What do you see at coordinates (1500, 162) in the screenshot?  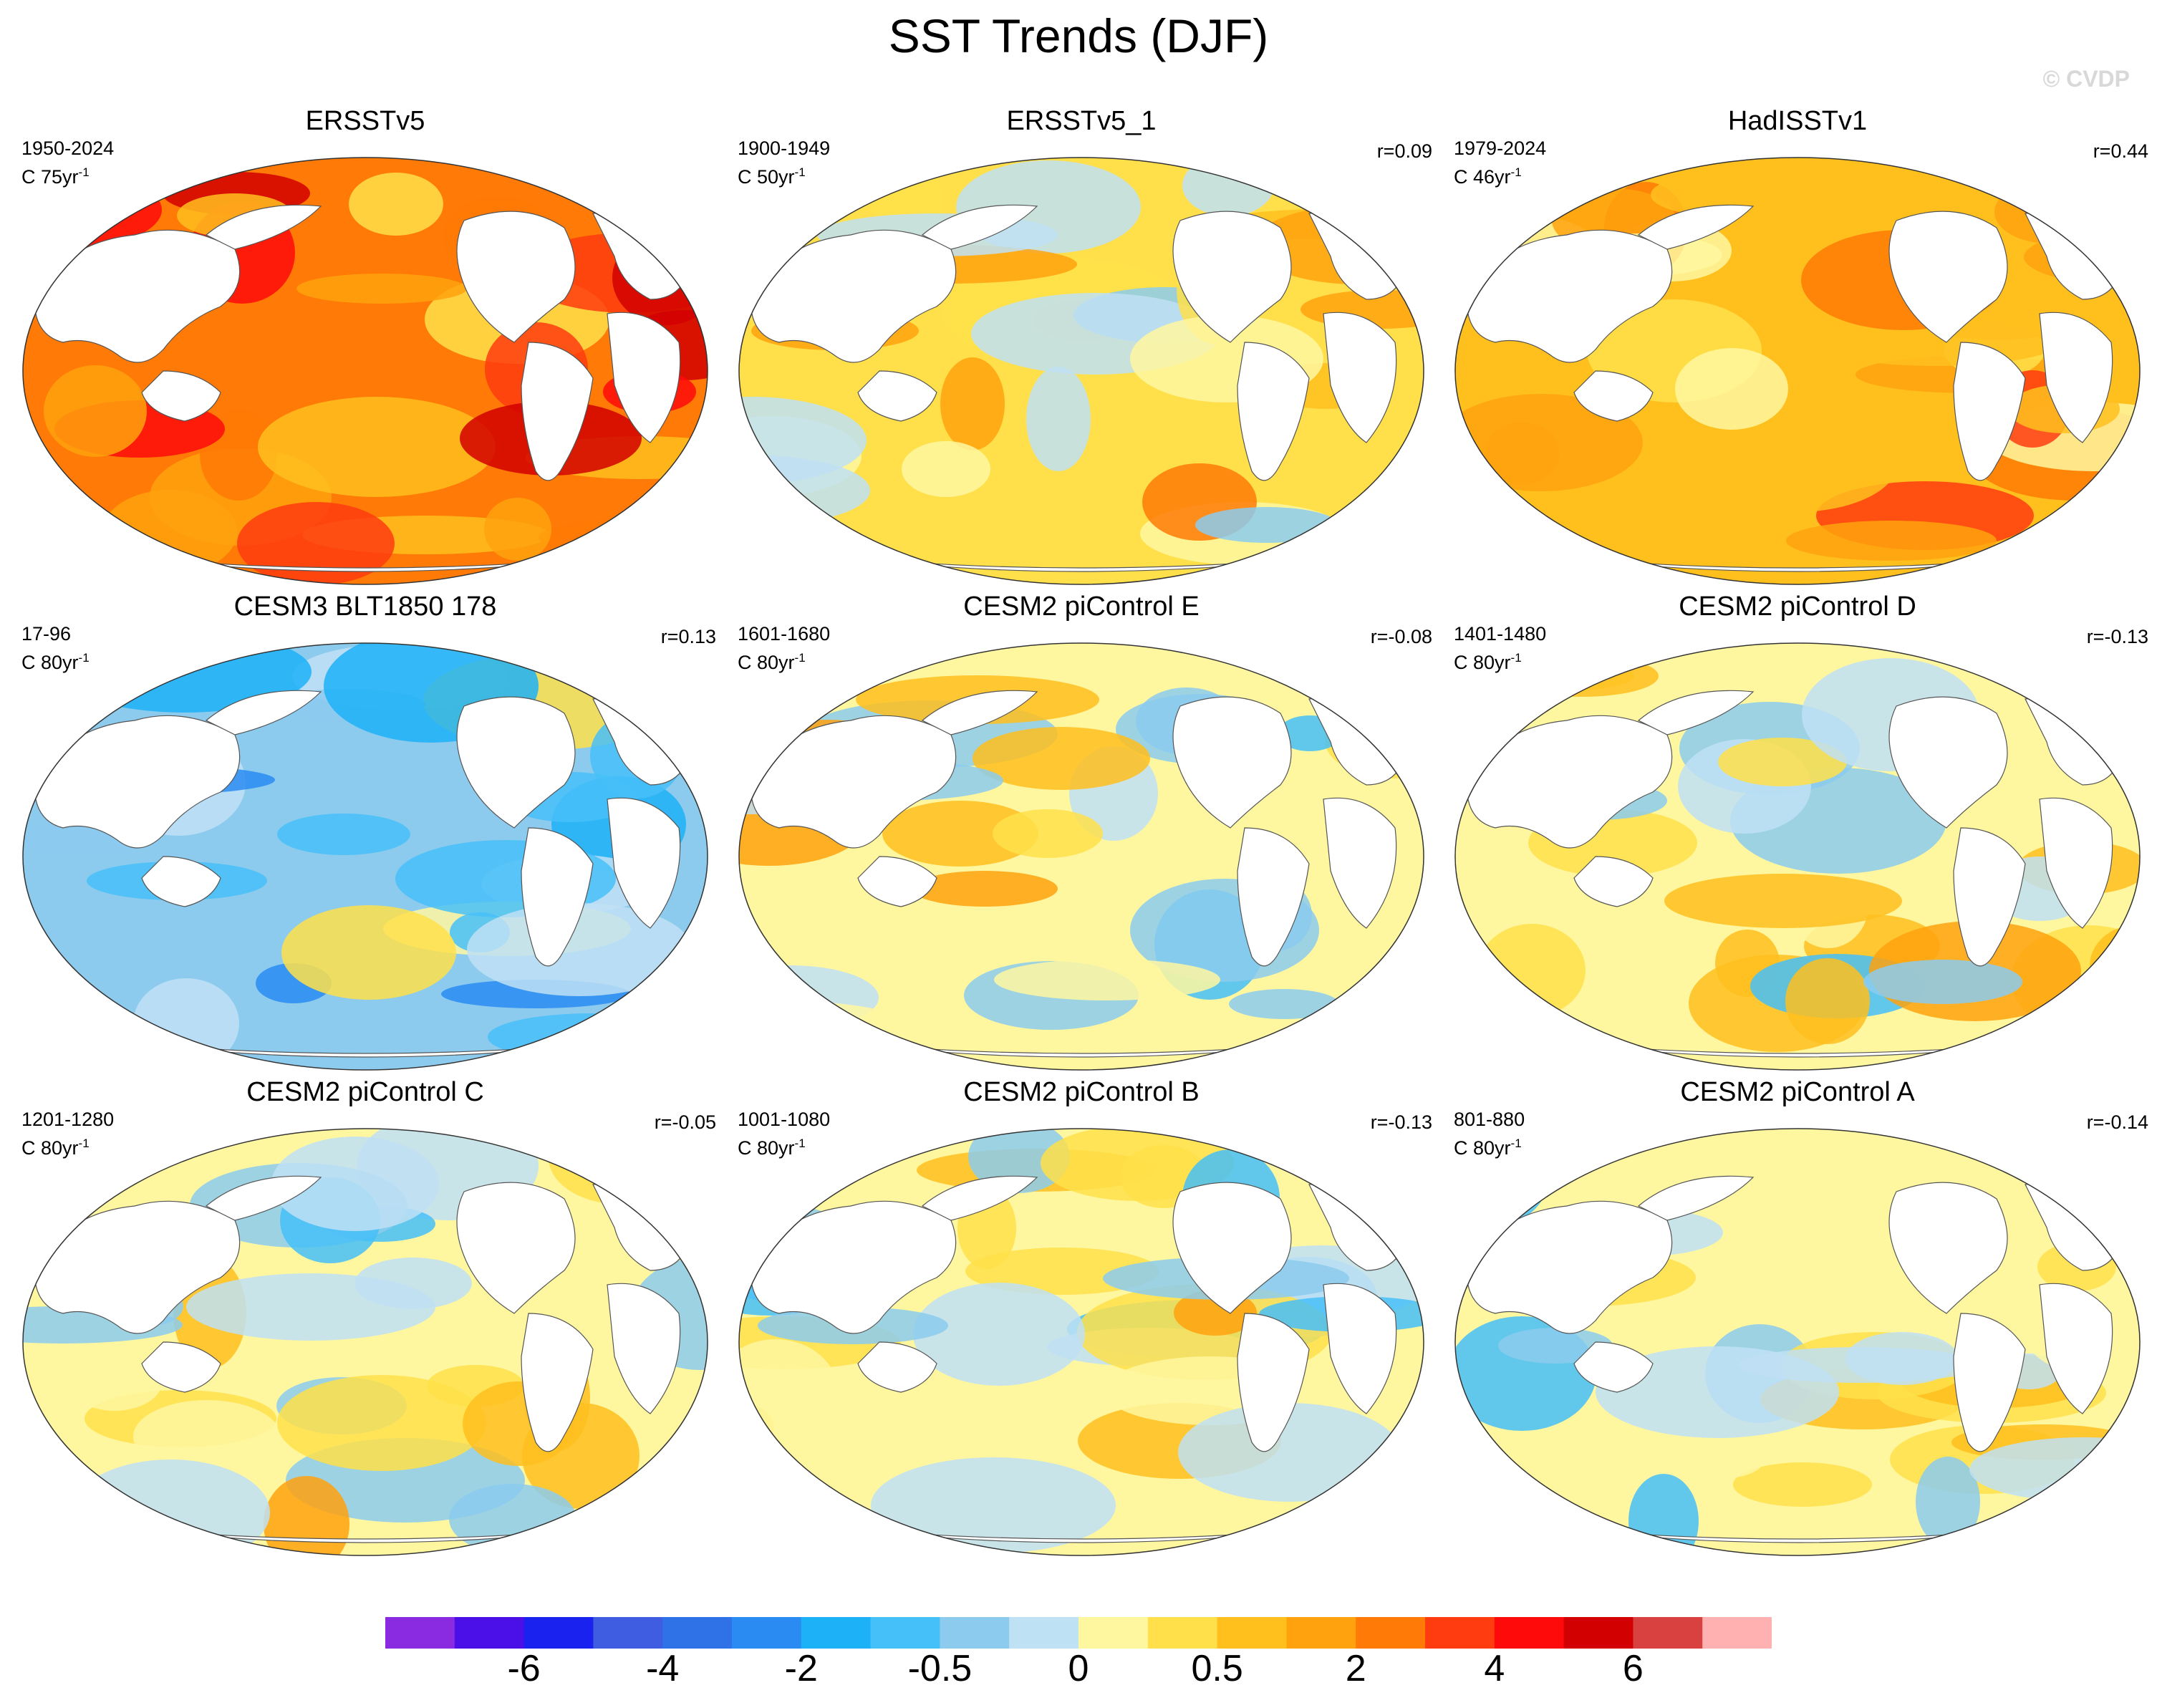 I see `panel-period: 1979-2024 C 46yr-1` at bounding box center [1500, 162].